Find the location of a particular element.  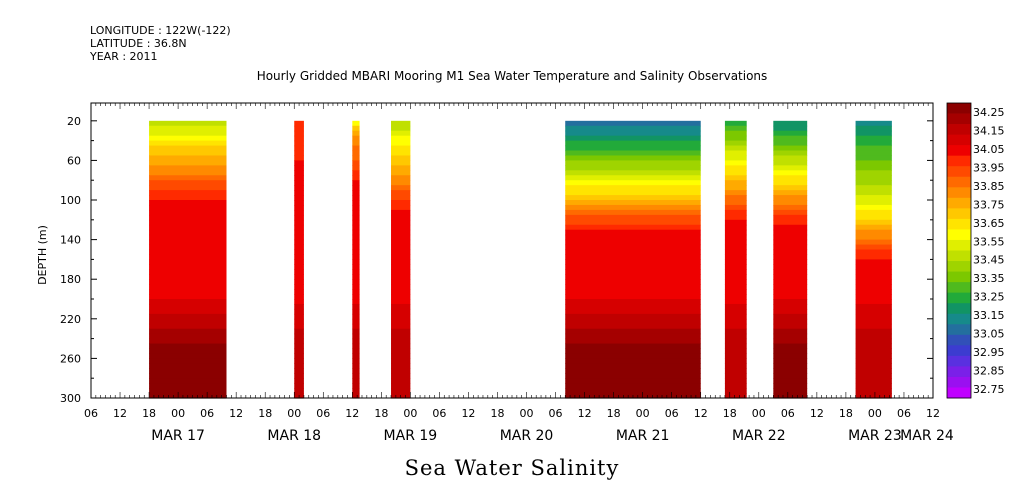

colorbar-label: 34.25 is located at coordinates (989, 112).